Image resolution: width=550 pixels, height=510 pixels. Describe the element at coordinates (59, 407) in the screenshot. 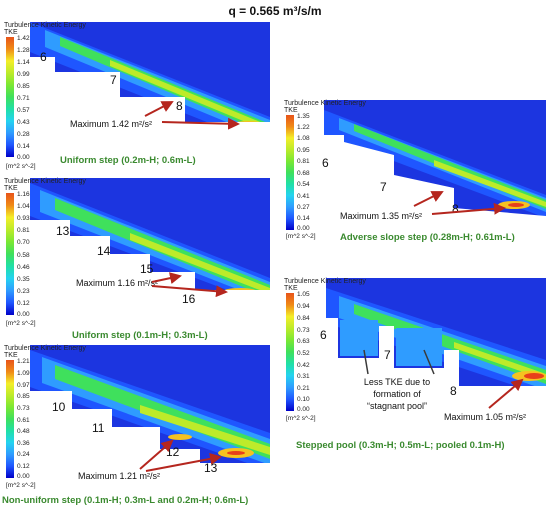

I see `step-label: 10` at that location.